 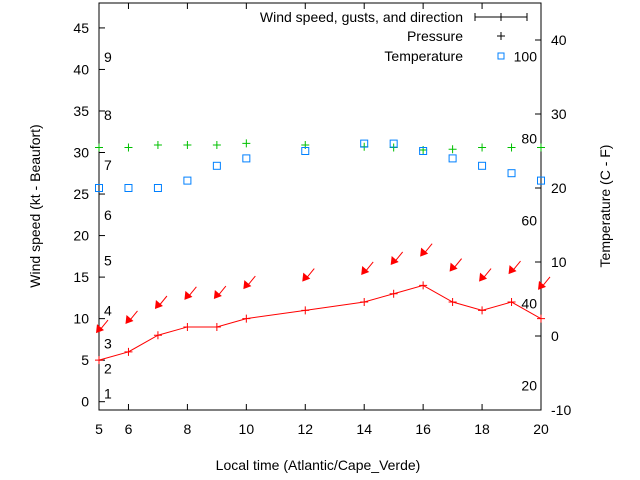 I want to click on x-tick-label: 8, so click(x=188, y=429).